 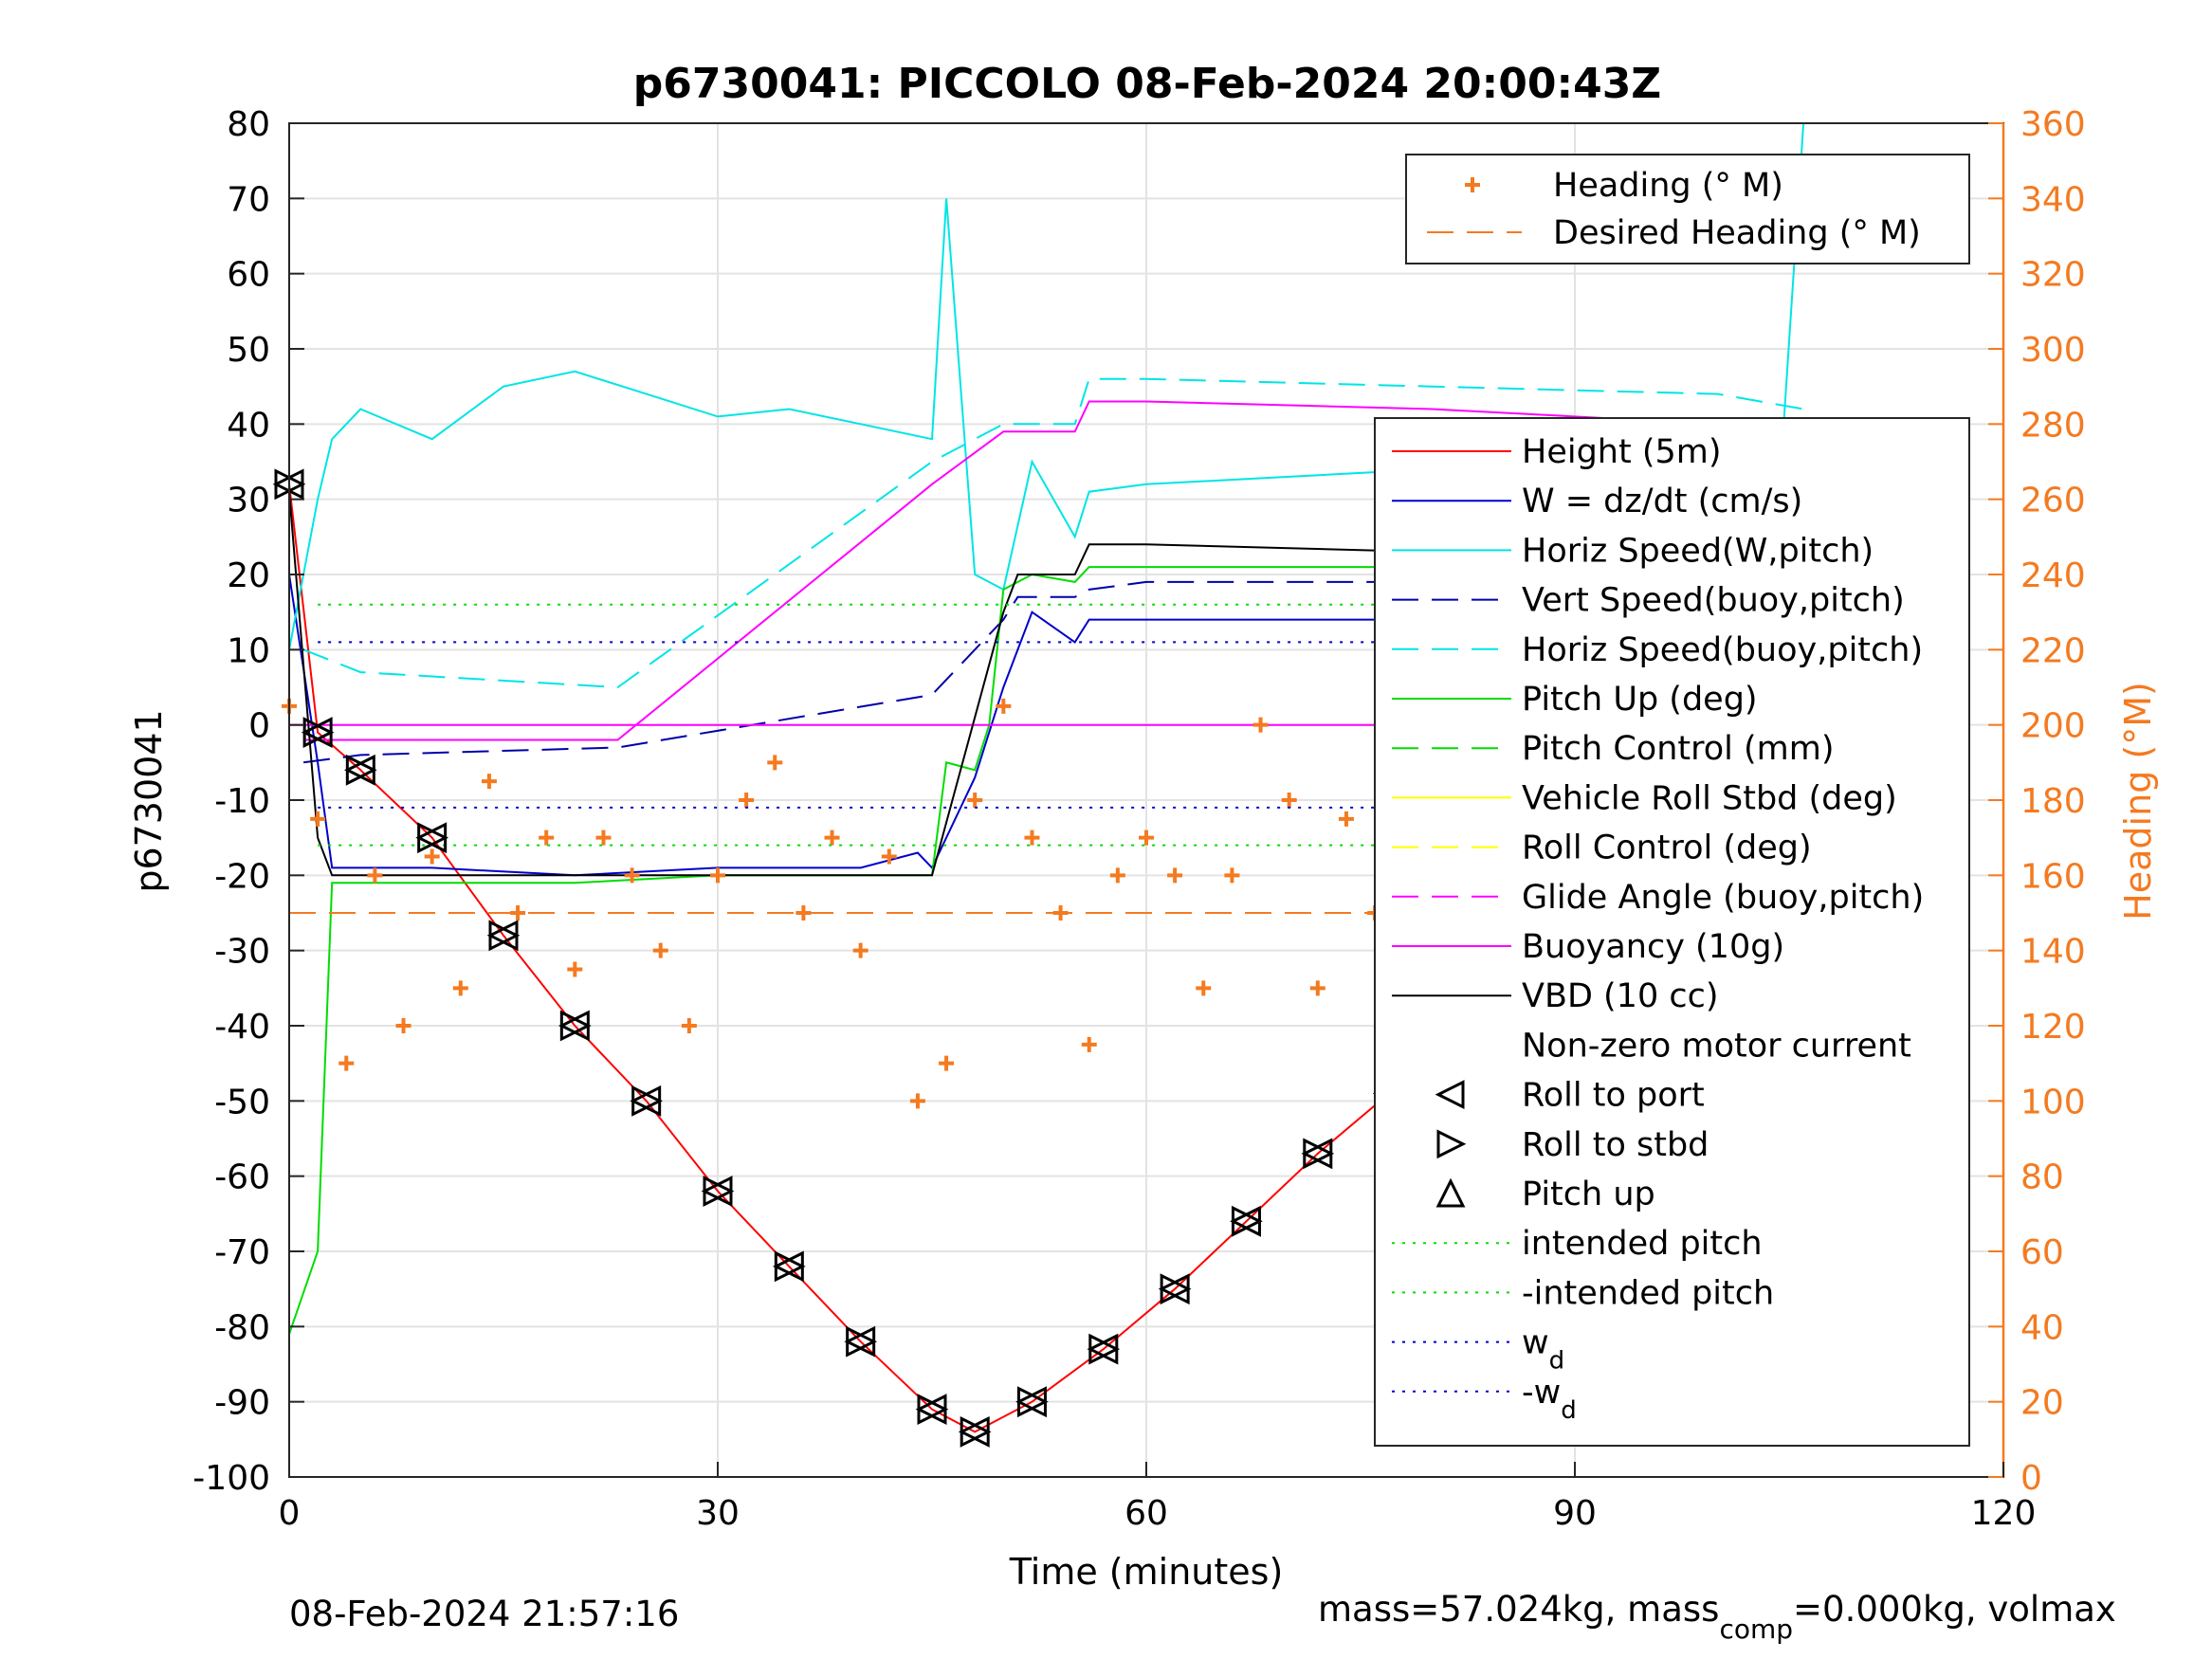 What do you see at coordinates (2053, 876) in the screenshot?
I see `y-right-tick-label: 160` at bounding box center [2053, 876].